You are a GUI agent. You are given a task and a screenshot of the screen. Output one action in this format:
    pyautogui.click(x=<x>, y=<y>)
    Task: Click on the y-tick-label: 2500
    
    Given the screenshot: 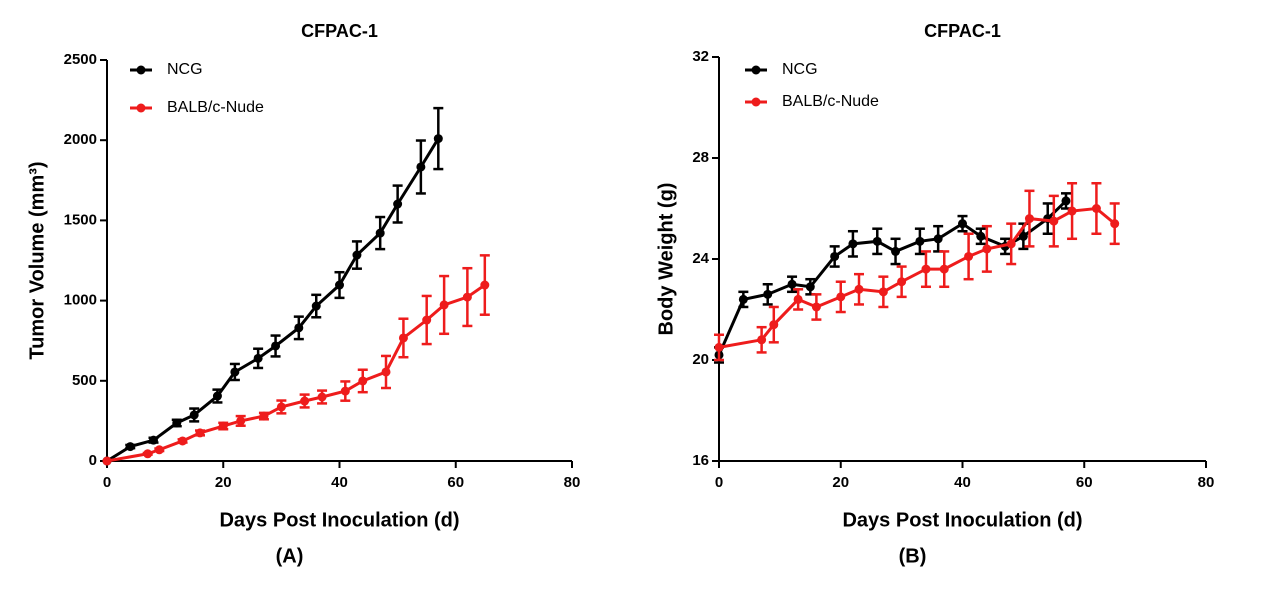 What is the action you would take?
    pyautogui.click(x=80, y=59)
    